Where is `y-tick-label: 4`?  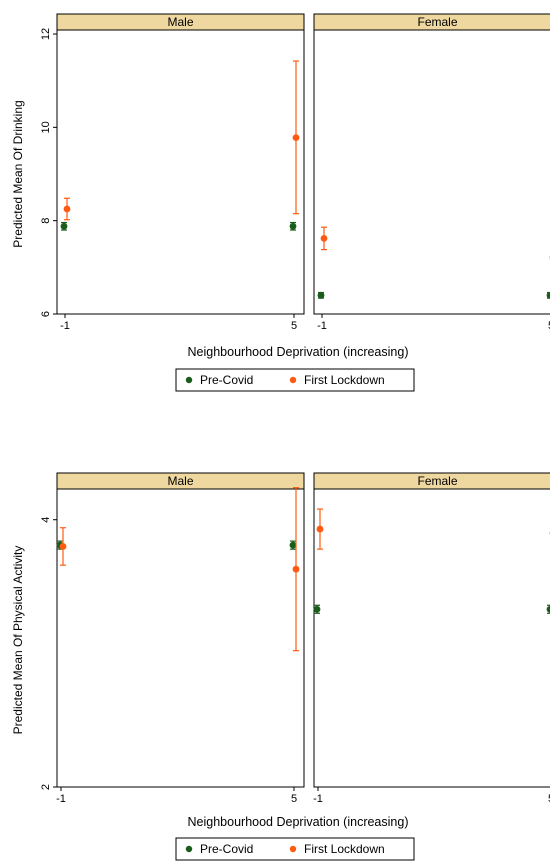
y-tick-label: 4 is located at coordinates (46, 520).